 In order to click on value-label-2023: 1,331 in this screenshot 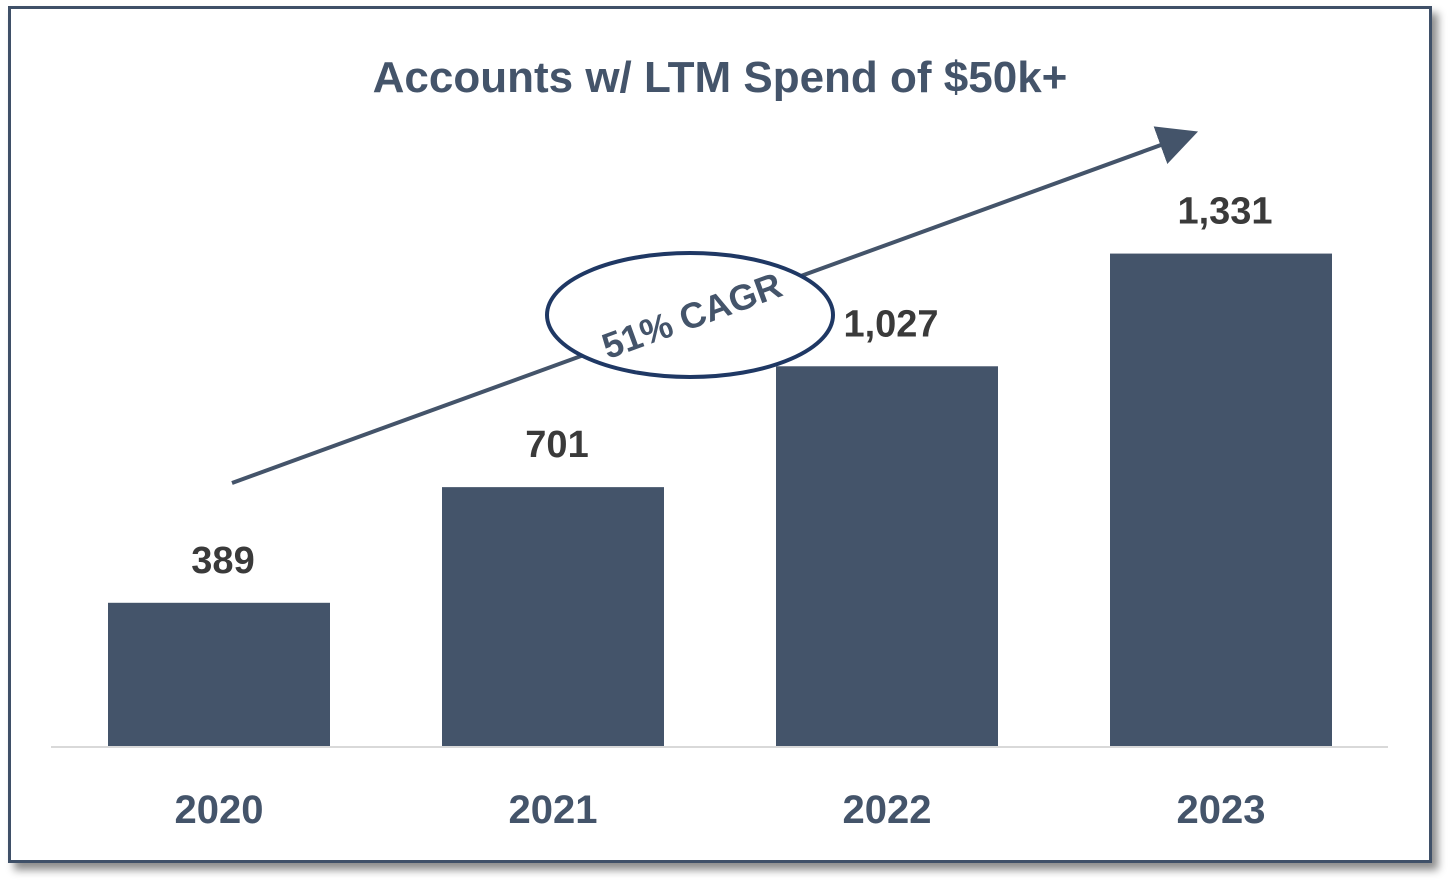, I will do `click(1224, 212)`.